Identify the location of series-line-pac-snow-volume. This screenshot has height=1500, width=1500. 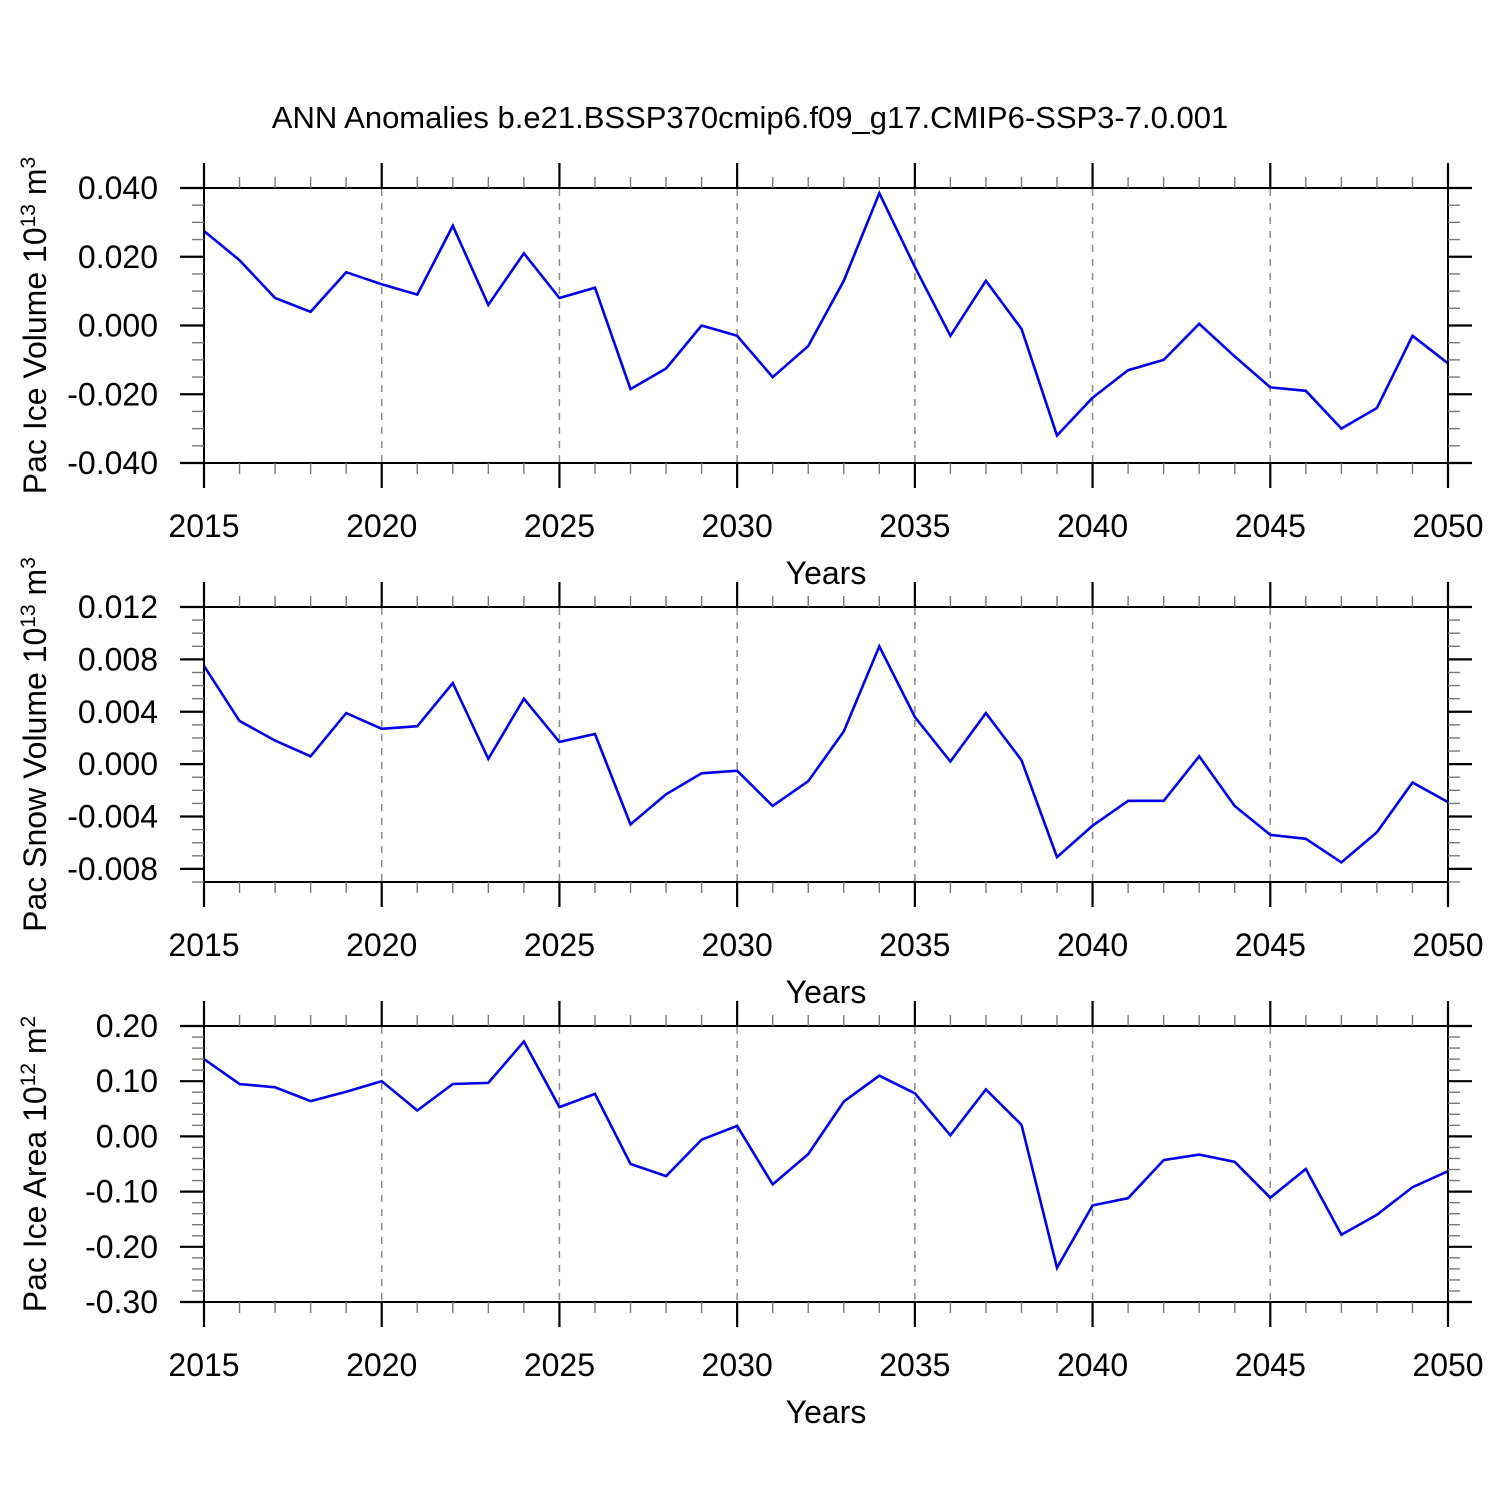
(825, 754).